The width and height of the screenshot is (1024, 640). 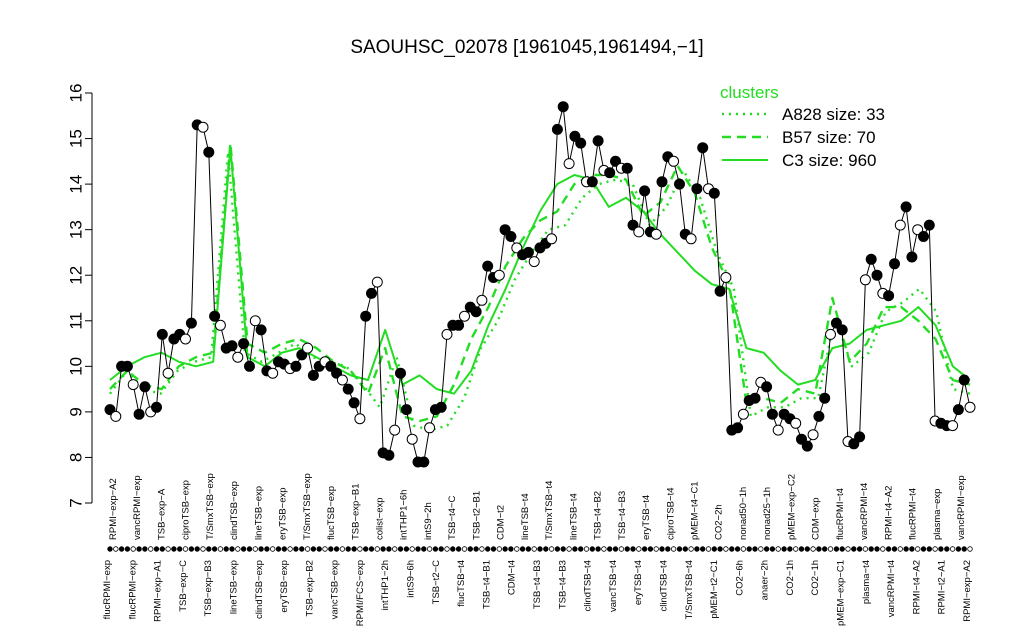 I want to click on x-tick-label-upper: colist−exp, so click(x=380, y=518).